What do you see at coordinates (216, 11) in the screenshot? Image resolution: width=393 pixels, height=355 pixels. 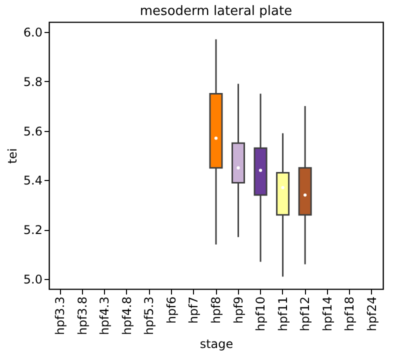 I see `chart-title: mesoderm lateral plate` at bounding box center [216, 11].